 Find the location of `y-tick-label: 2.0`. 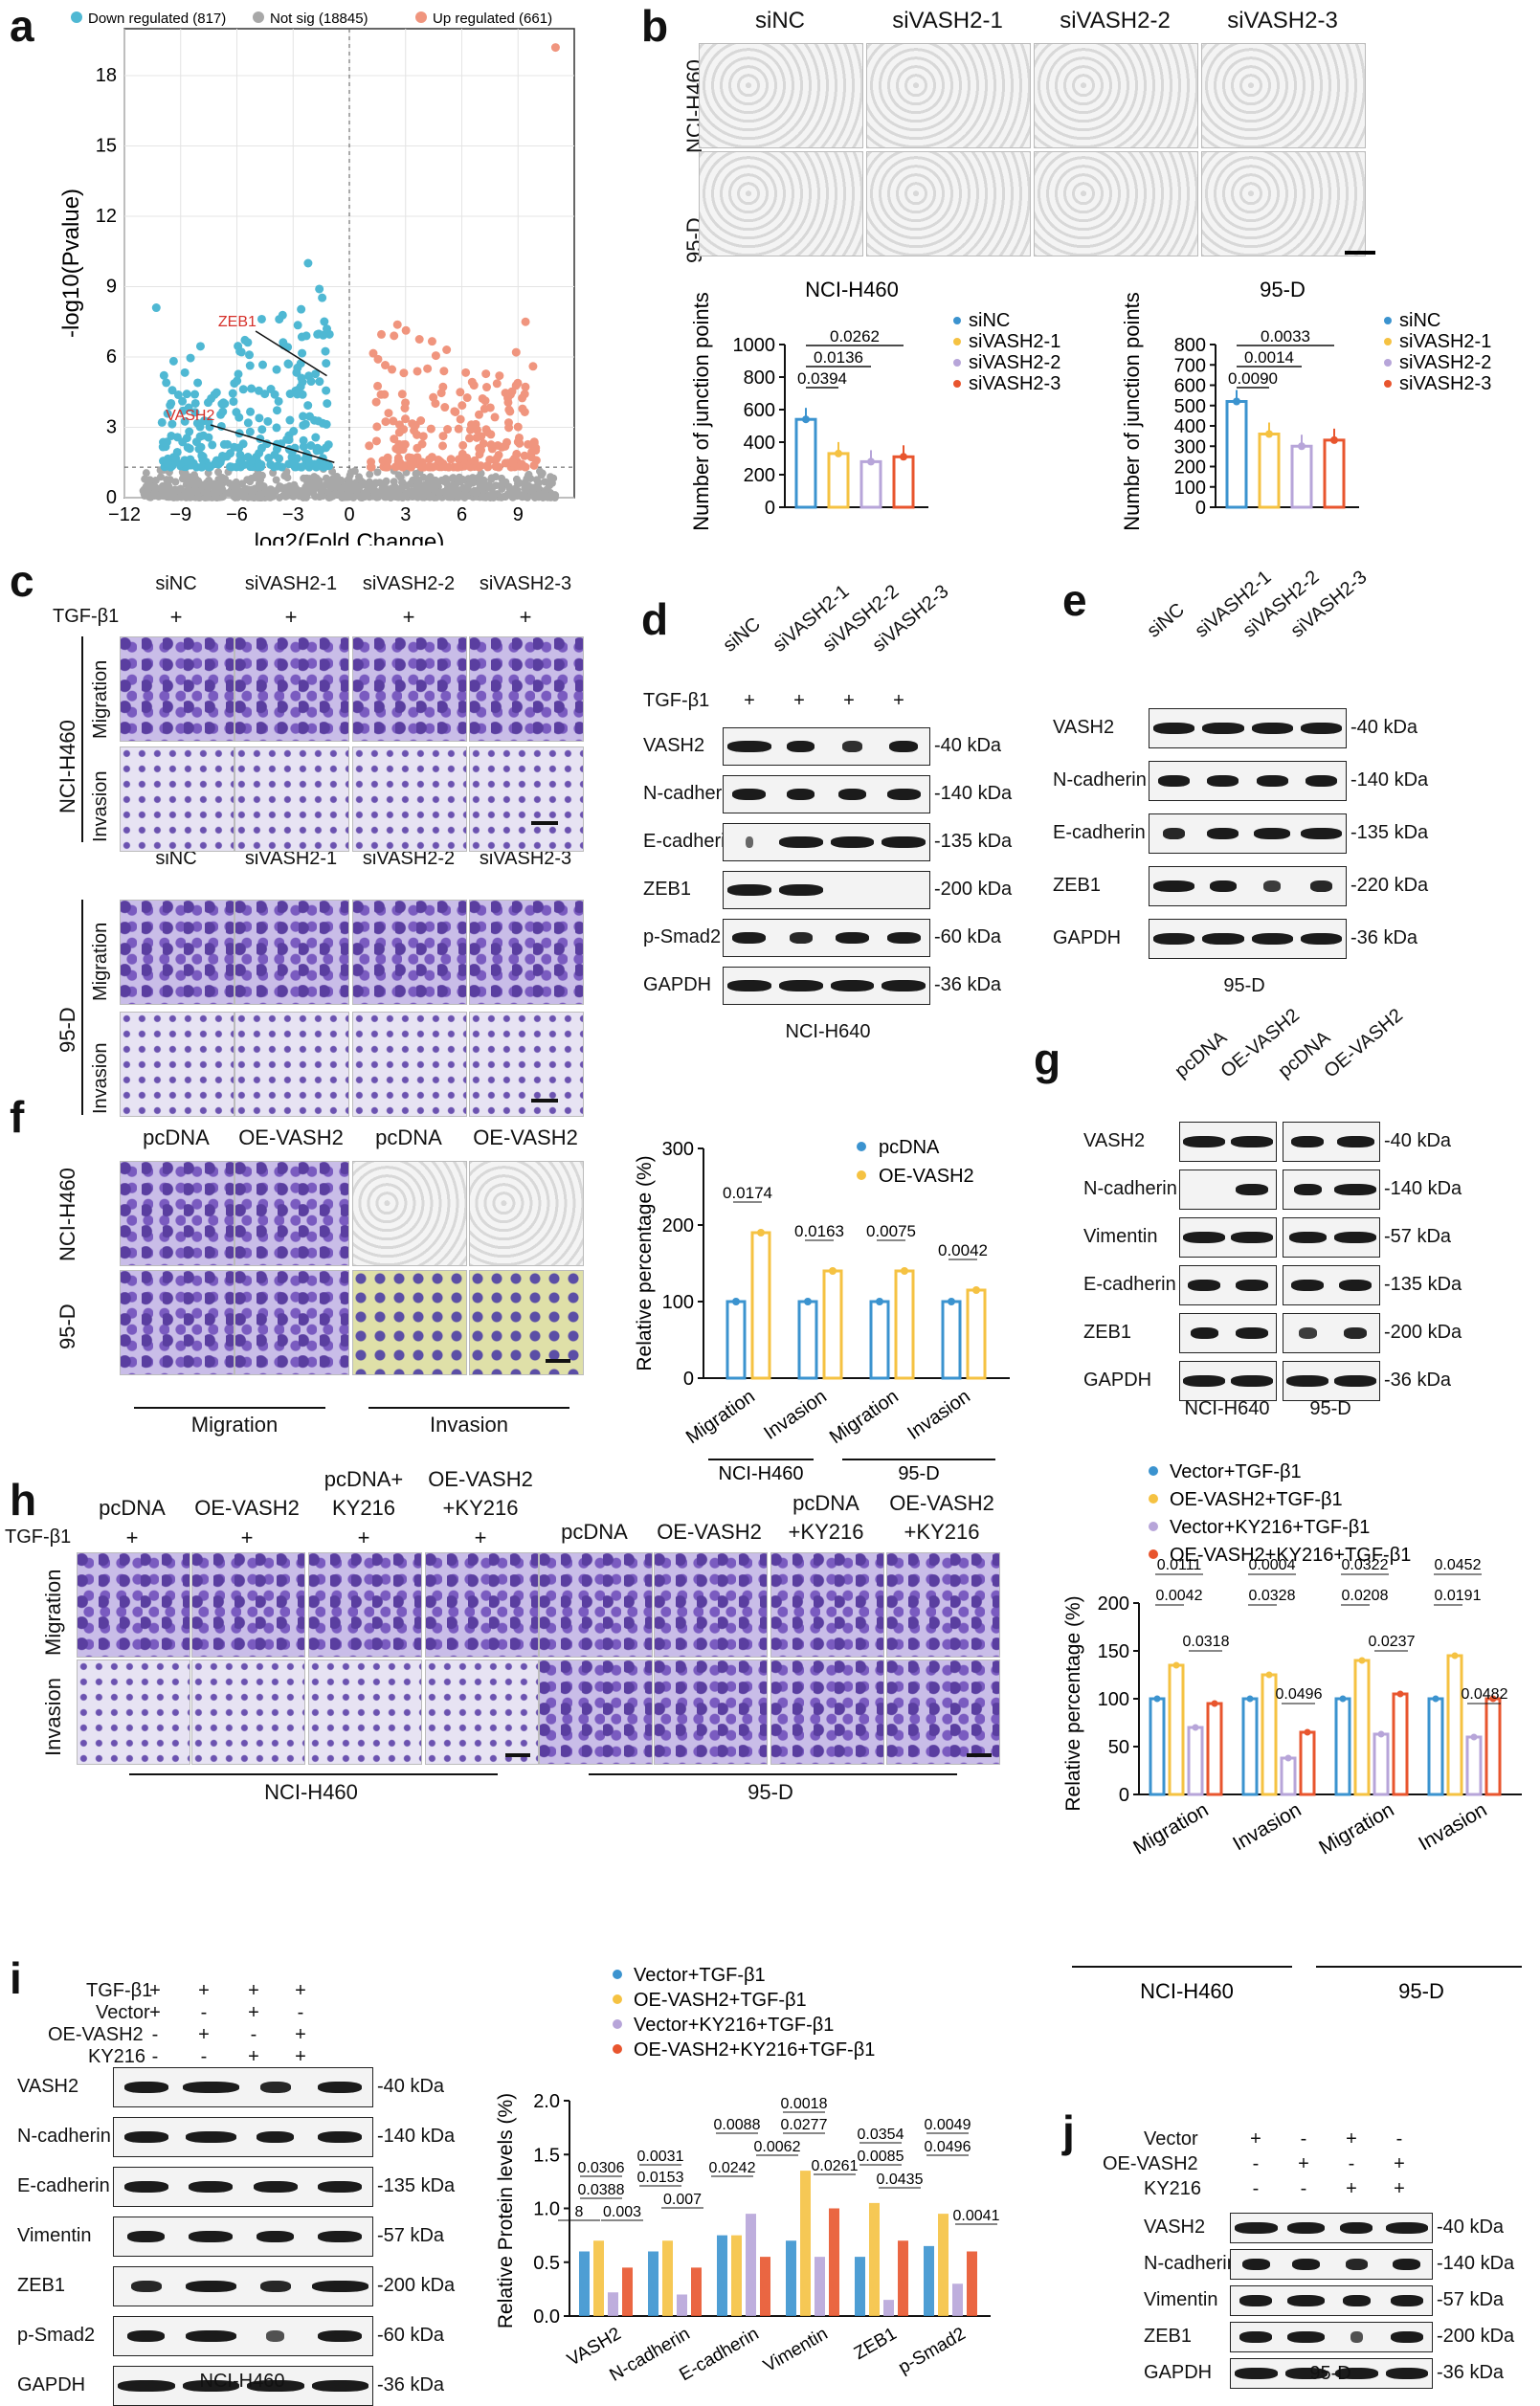

y-tick-label: 2.0 is located at coordinates (546, 2101).